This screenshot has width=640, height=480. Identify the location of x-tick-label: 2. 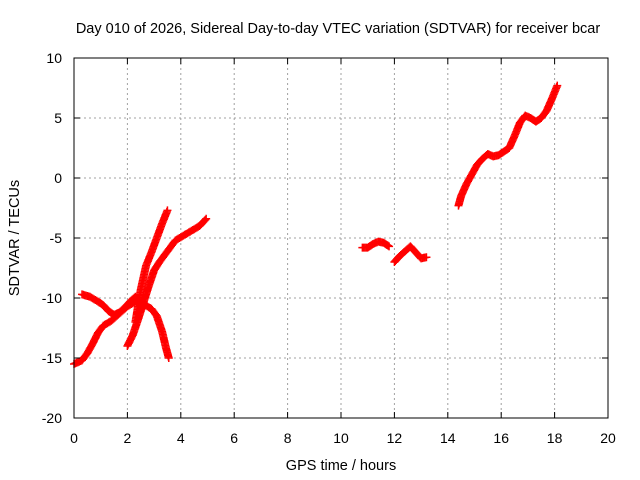
(128, 438).